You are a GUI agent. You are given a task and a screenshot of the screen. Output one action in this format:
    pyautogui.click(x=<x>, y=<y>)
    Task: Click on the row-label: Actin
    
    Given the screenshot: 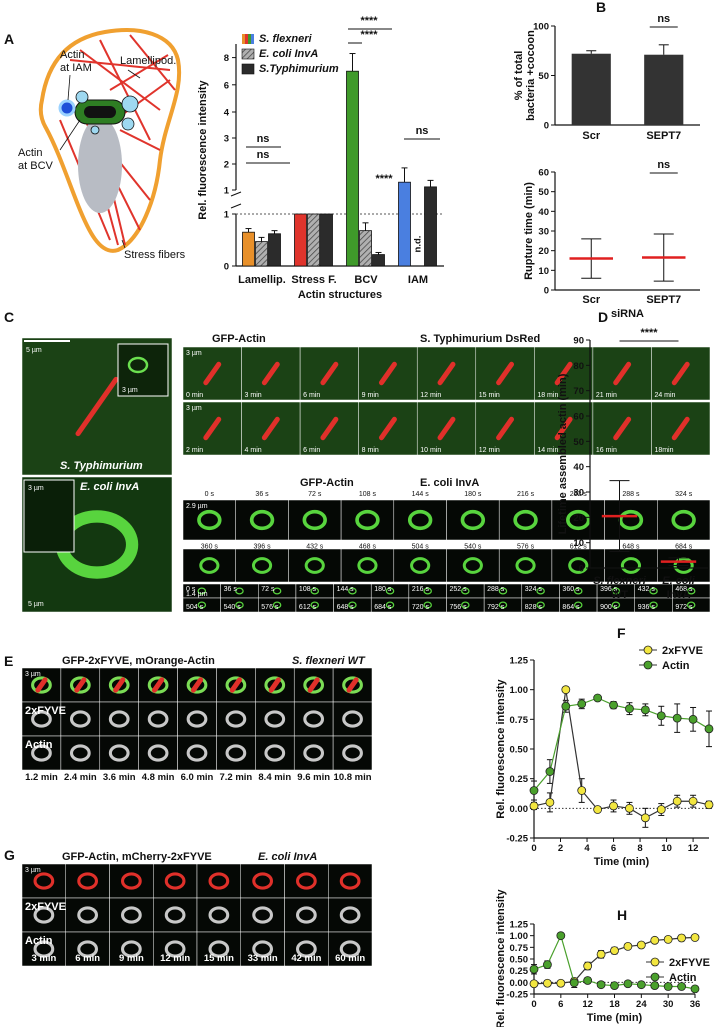 What is the action you would take?
    pyautogui.click(x=39, y=745)
    